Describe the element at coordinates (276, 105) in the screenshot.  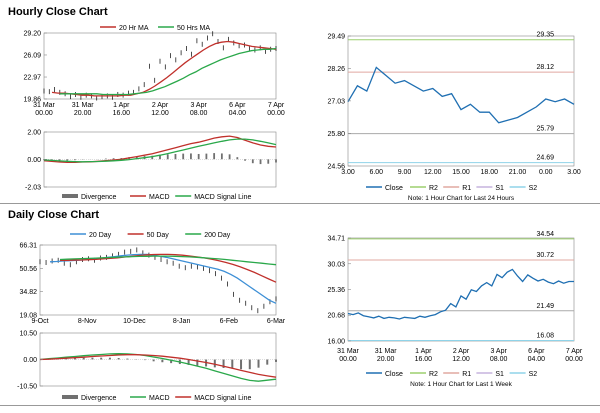
I see `hourly-price-x-tick: 7 Apr` at that location.